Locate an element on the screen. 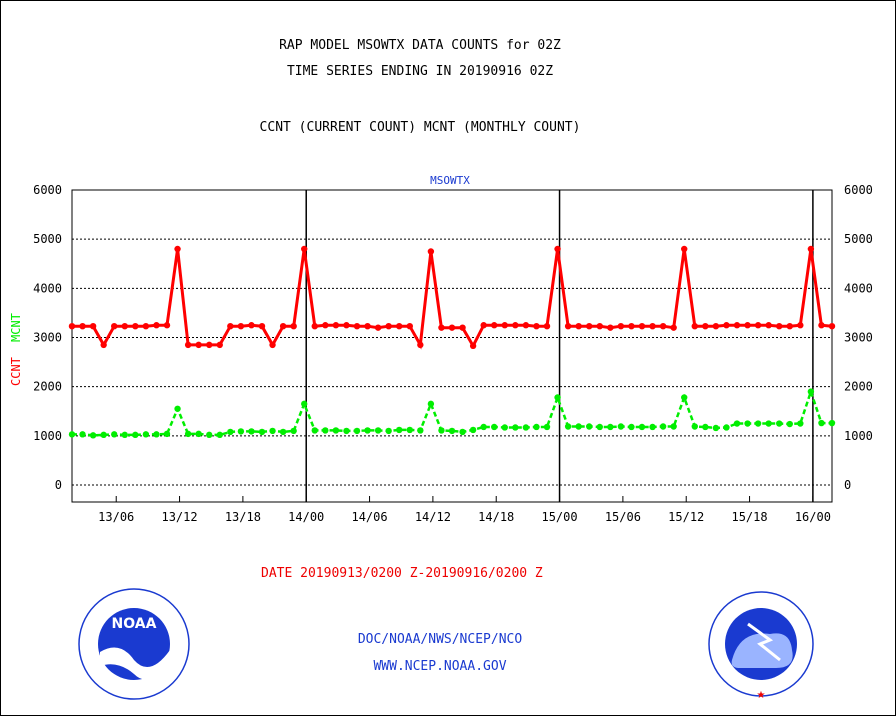 The width and height of the screenshot is (896, 716). agency-text: DOC/NOAA/NWS/NCEP/NCO is located at coordinates (440, 639).